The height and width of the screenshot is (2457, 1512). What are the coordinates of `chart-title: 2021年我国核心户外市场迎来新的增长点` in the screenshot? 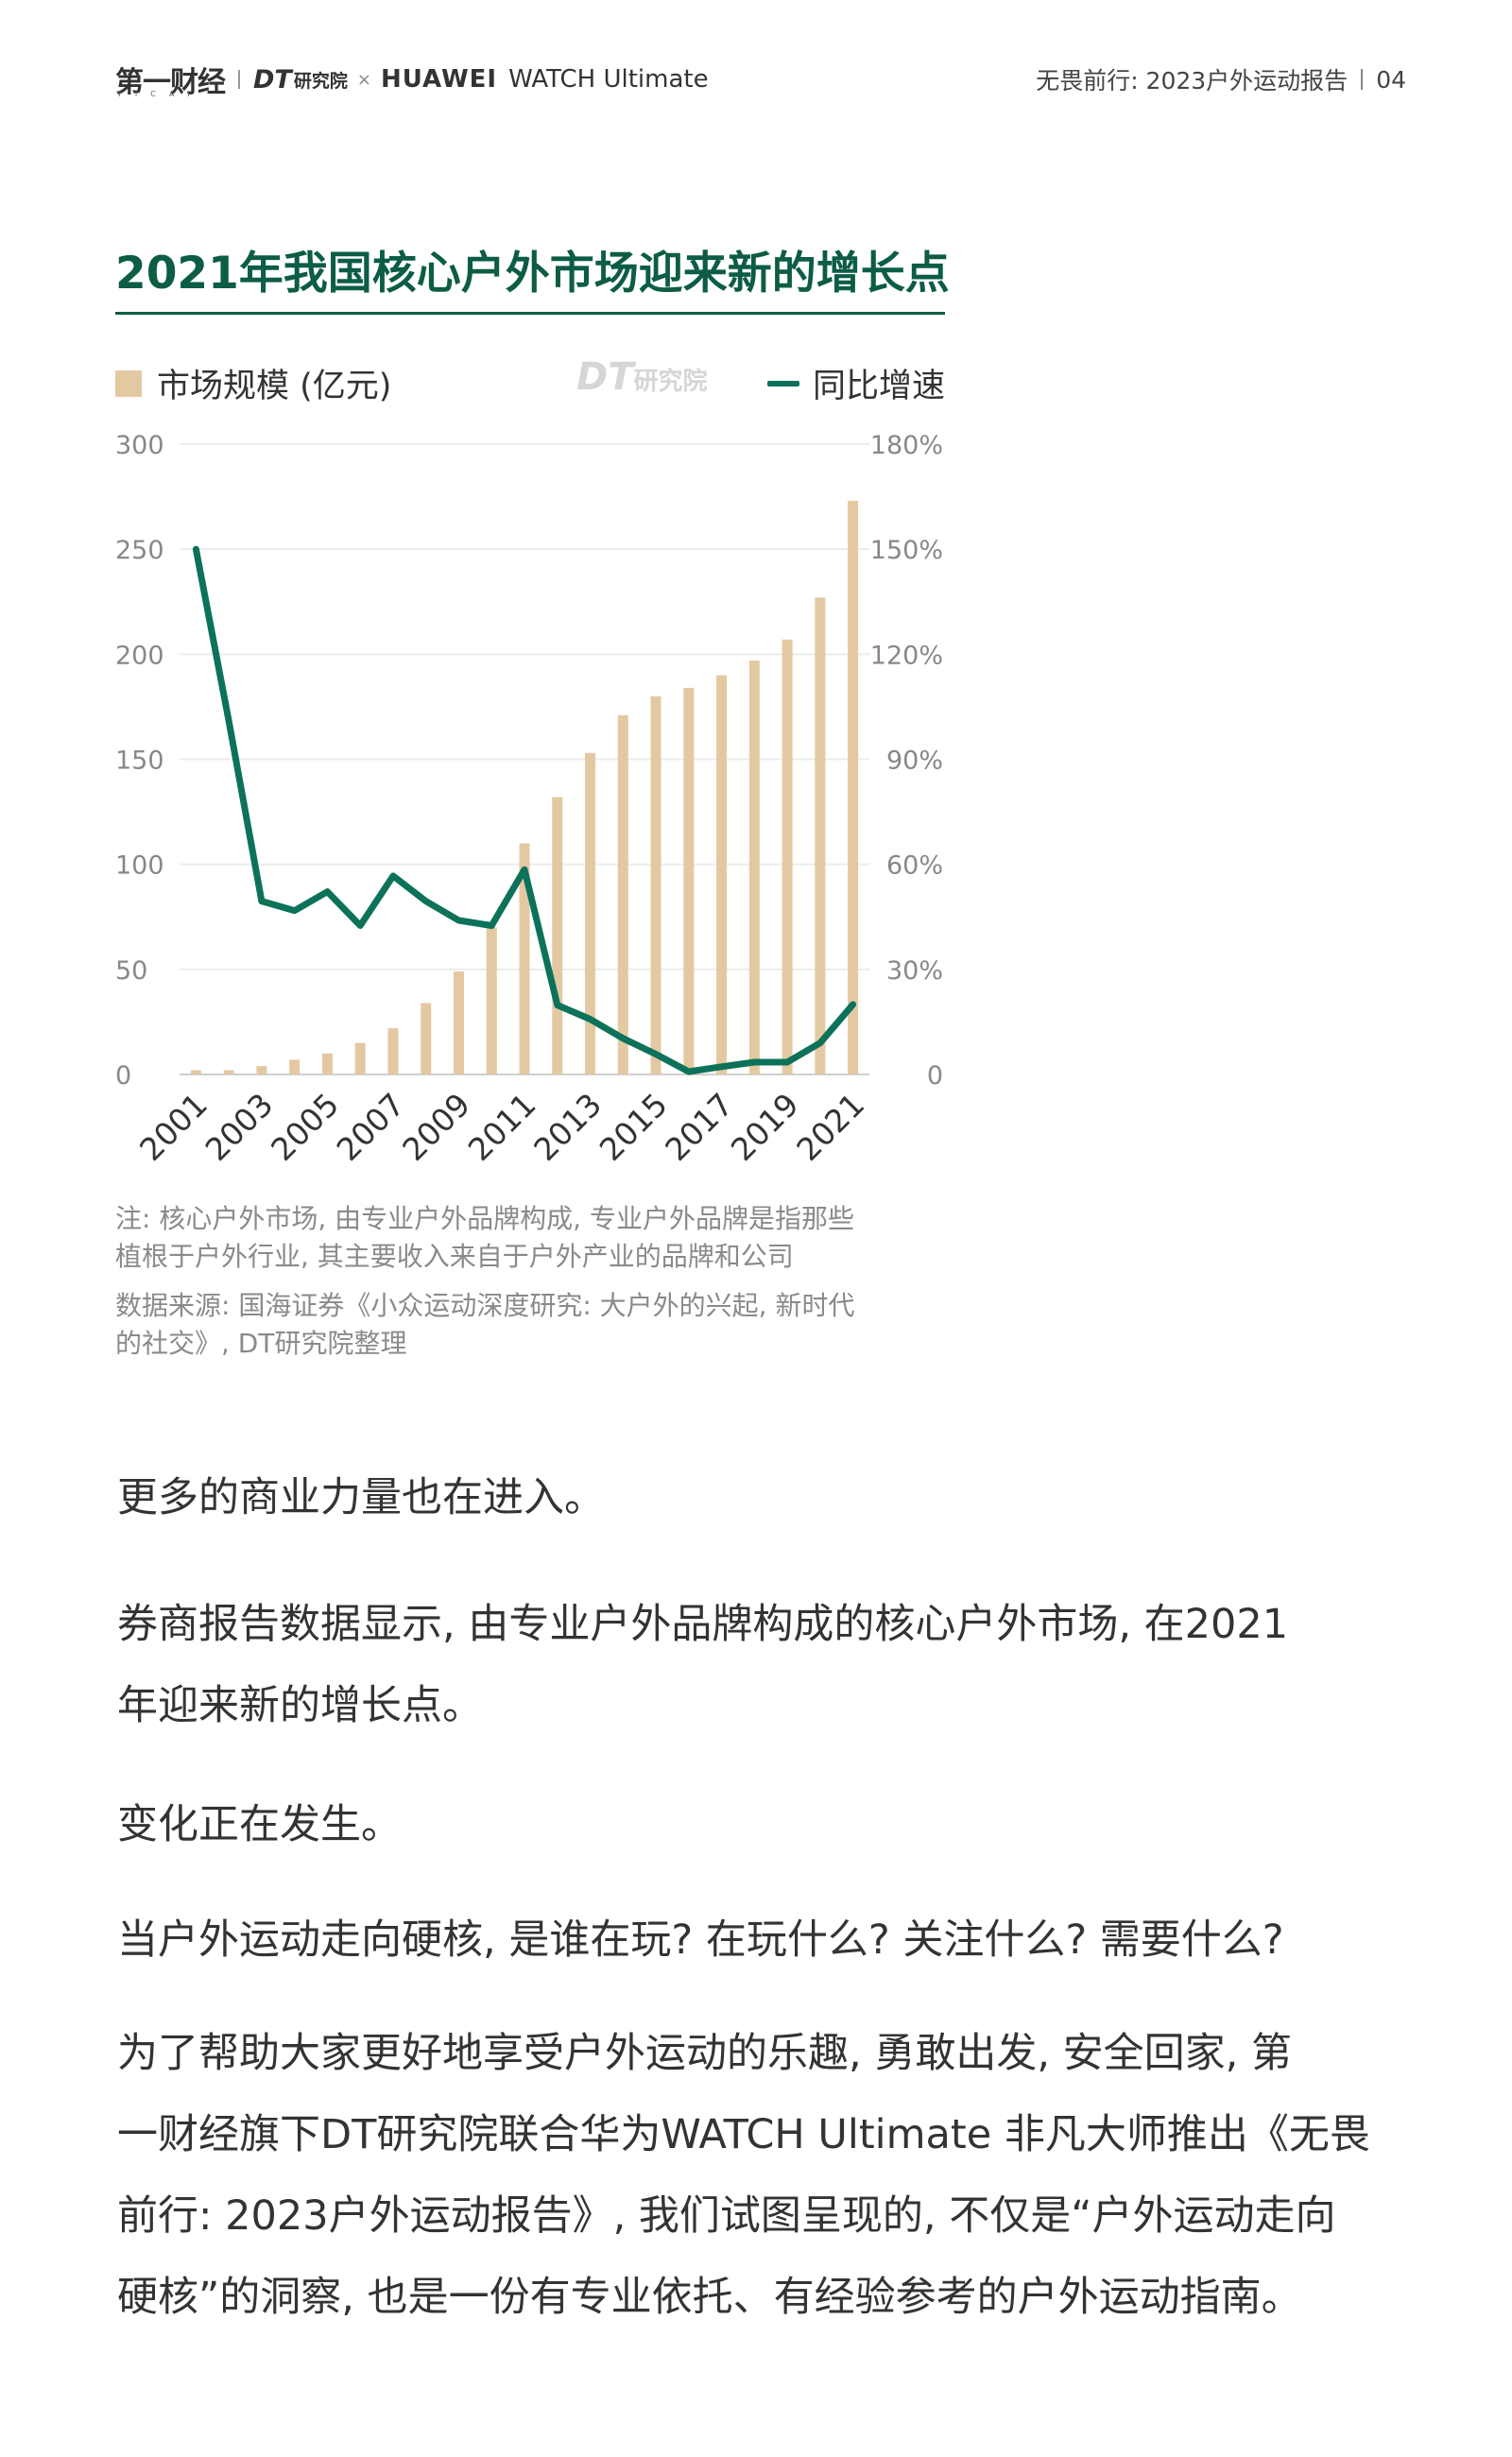 It's located at (532, 274).